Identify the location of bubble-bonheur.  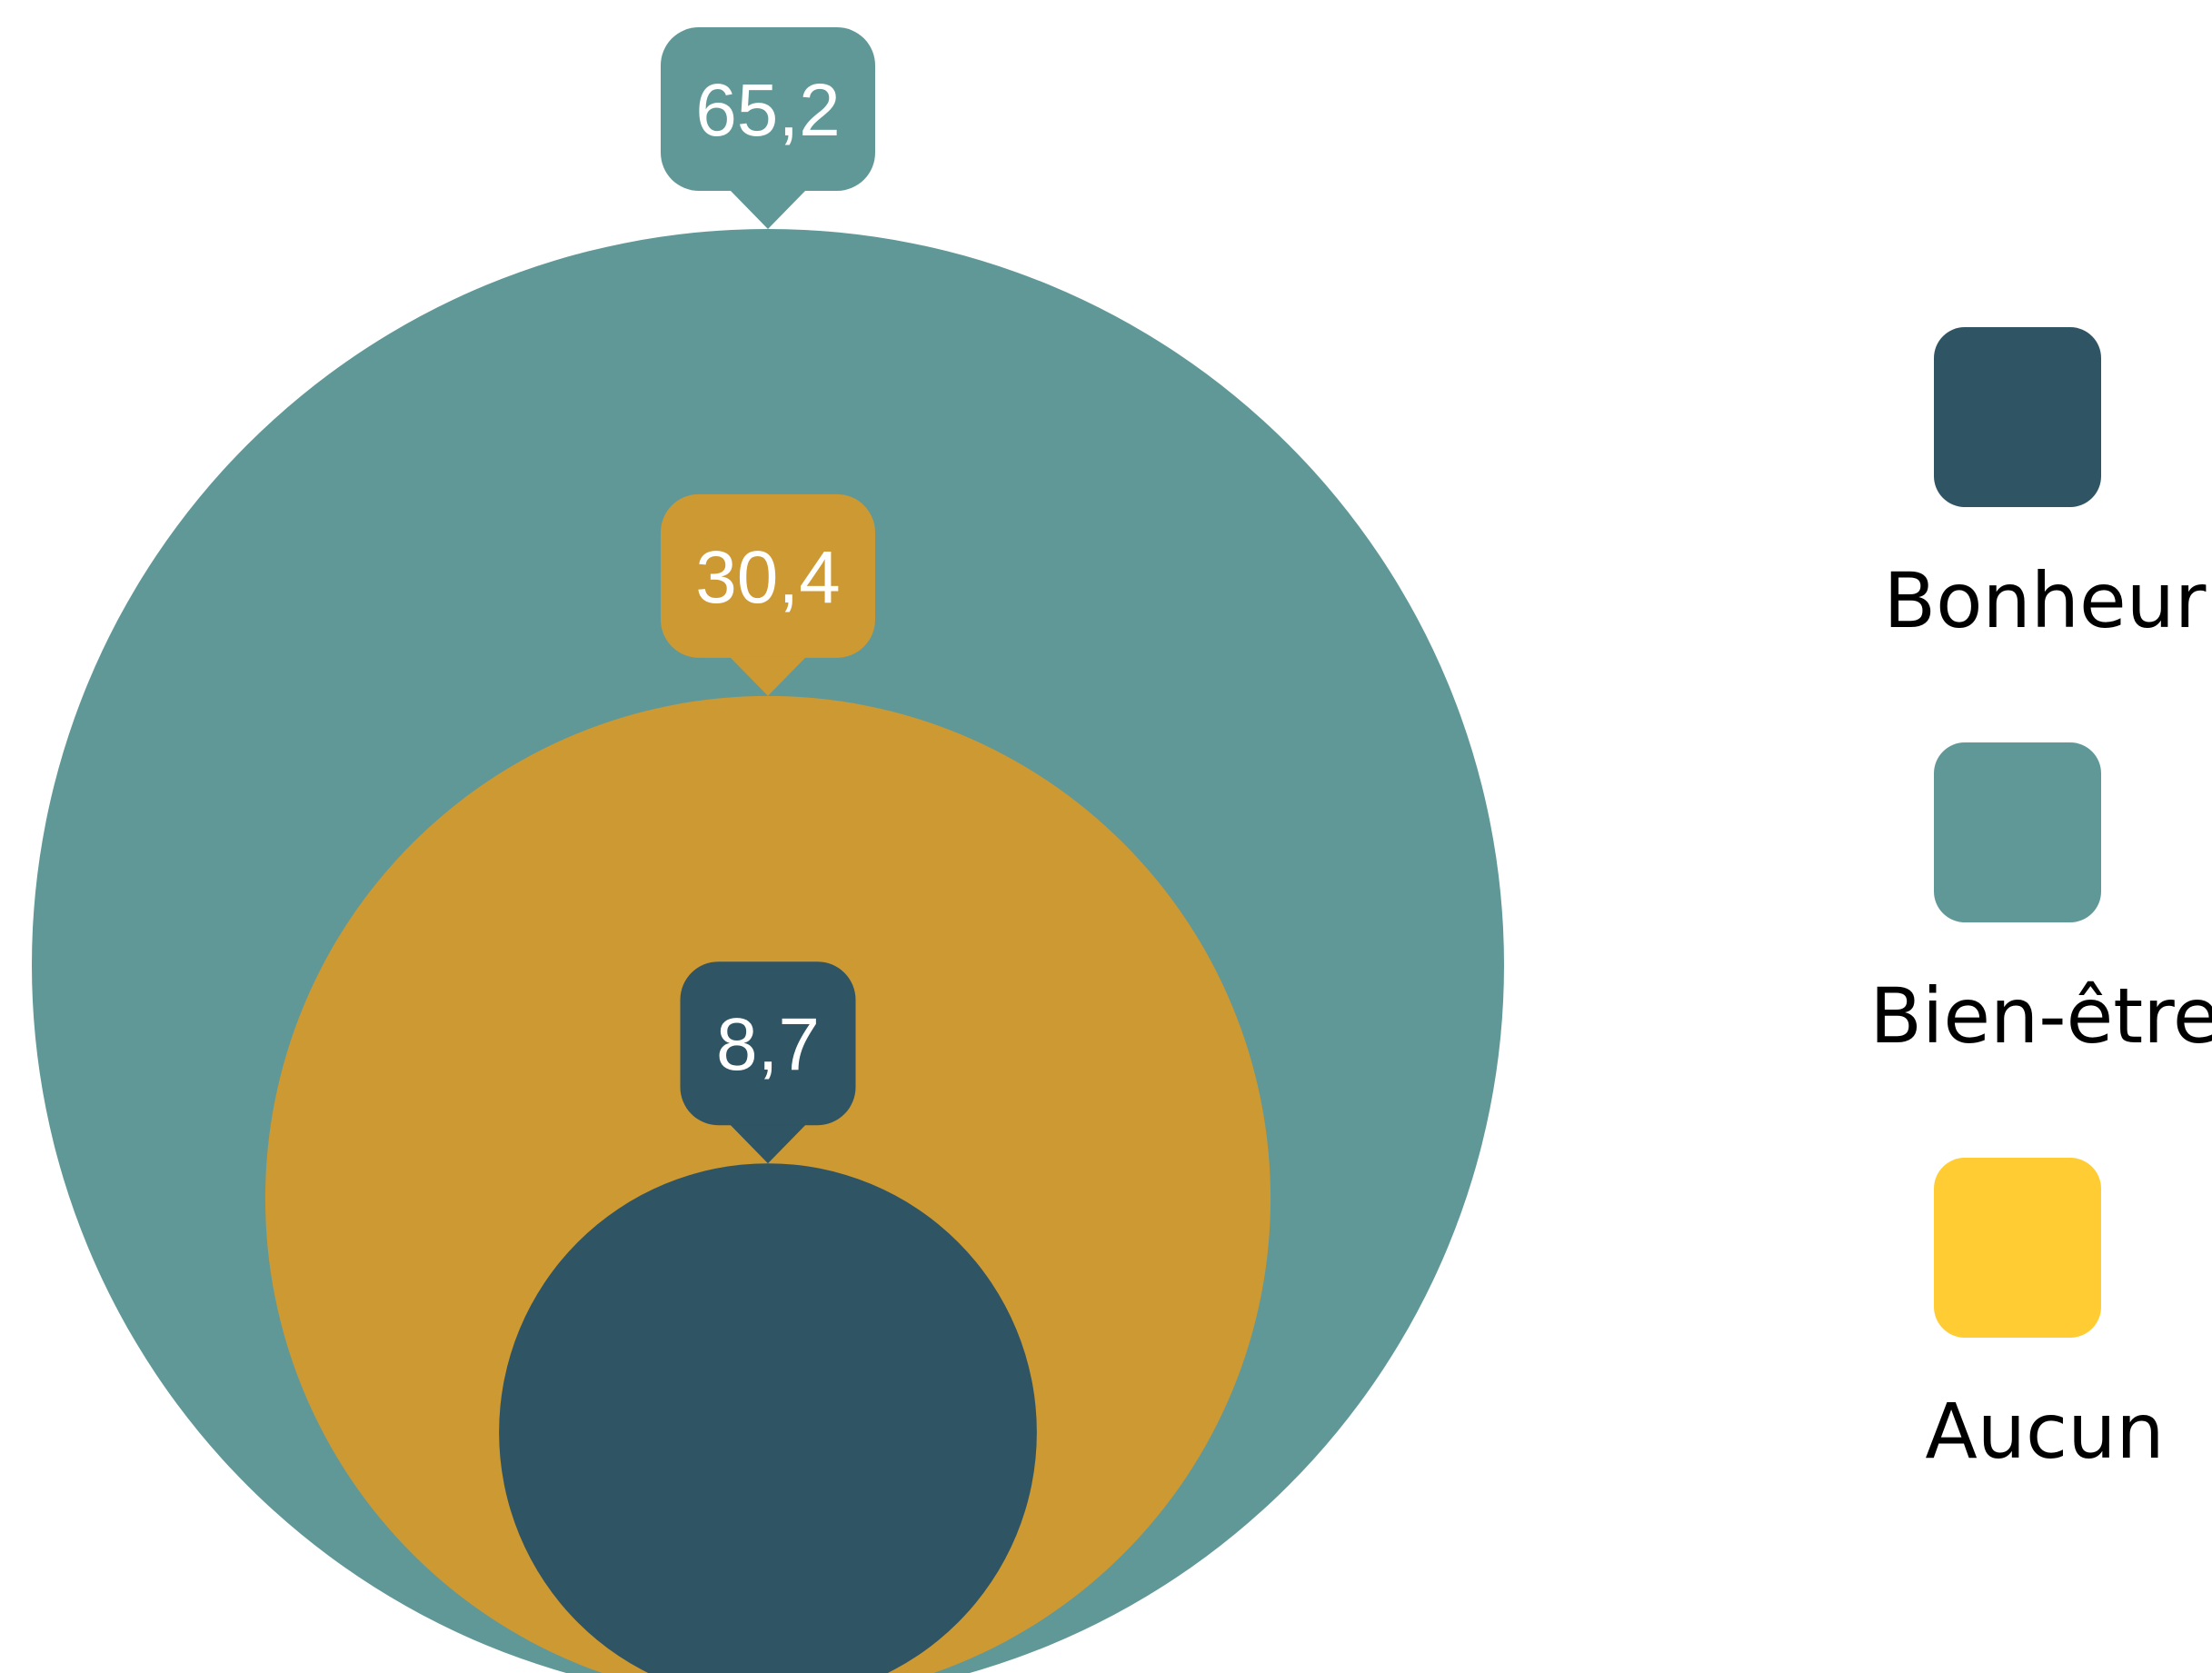
(768, 1418).